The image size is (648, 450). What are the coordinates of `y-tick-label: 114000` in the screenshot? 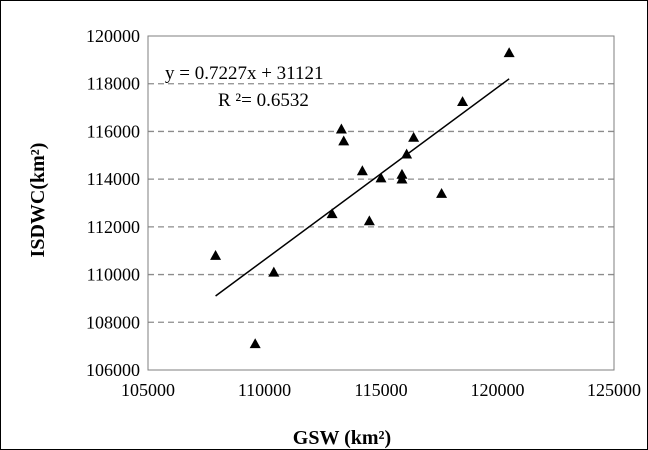 It's located at (113, 179).